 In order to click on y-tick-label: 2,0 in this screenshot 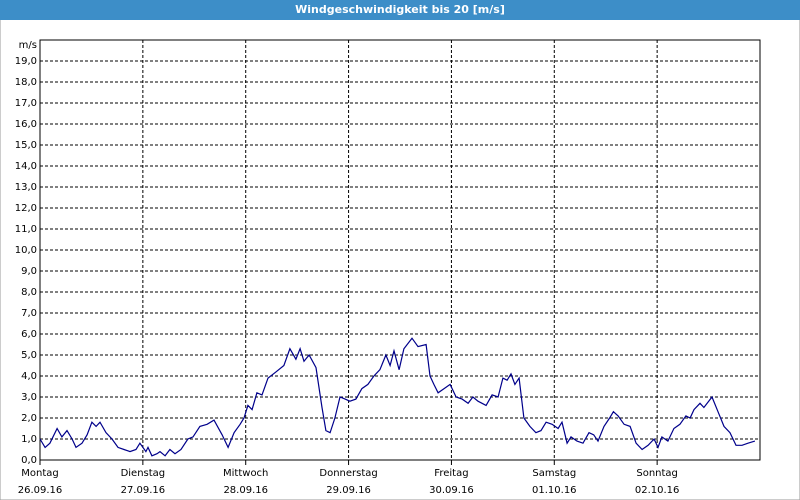, I will do `click(29, 418)`.